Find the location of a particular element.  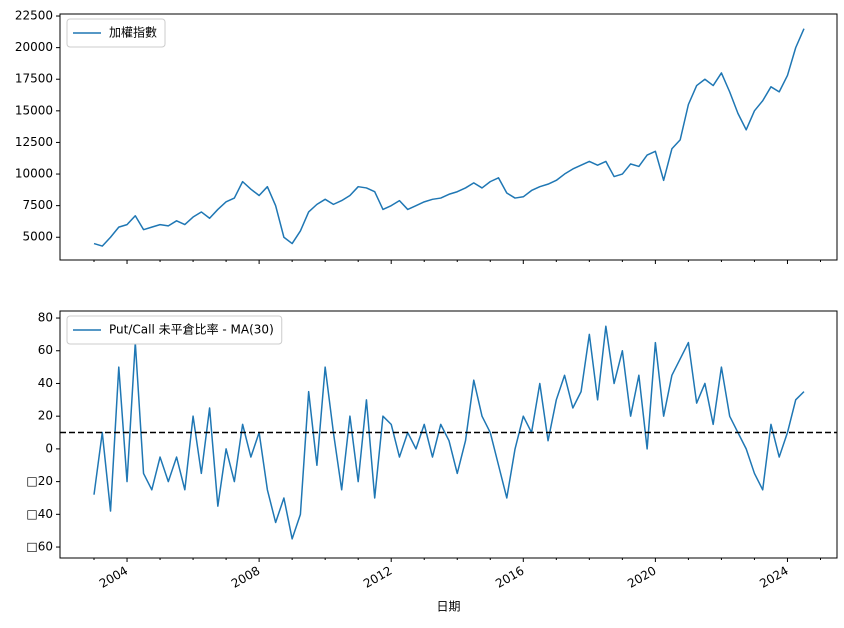

x-tick-label: 2020 is located at coordinates (641, 577).